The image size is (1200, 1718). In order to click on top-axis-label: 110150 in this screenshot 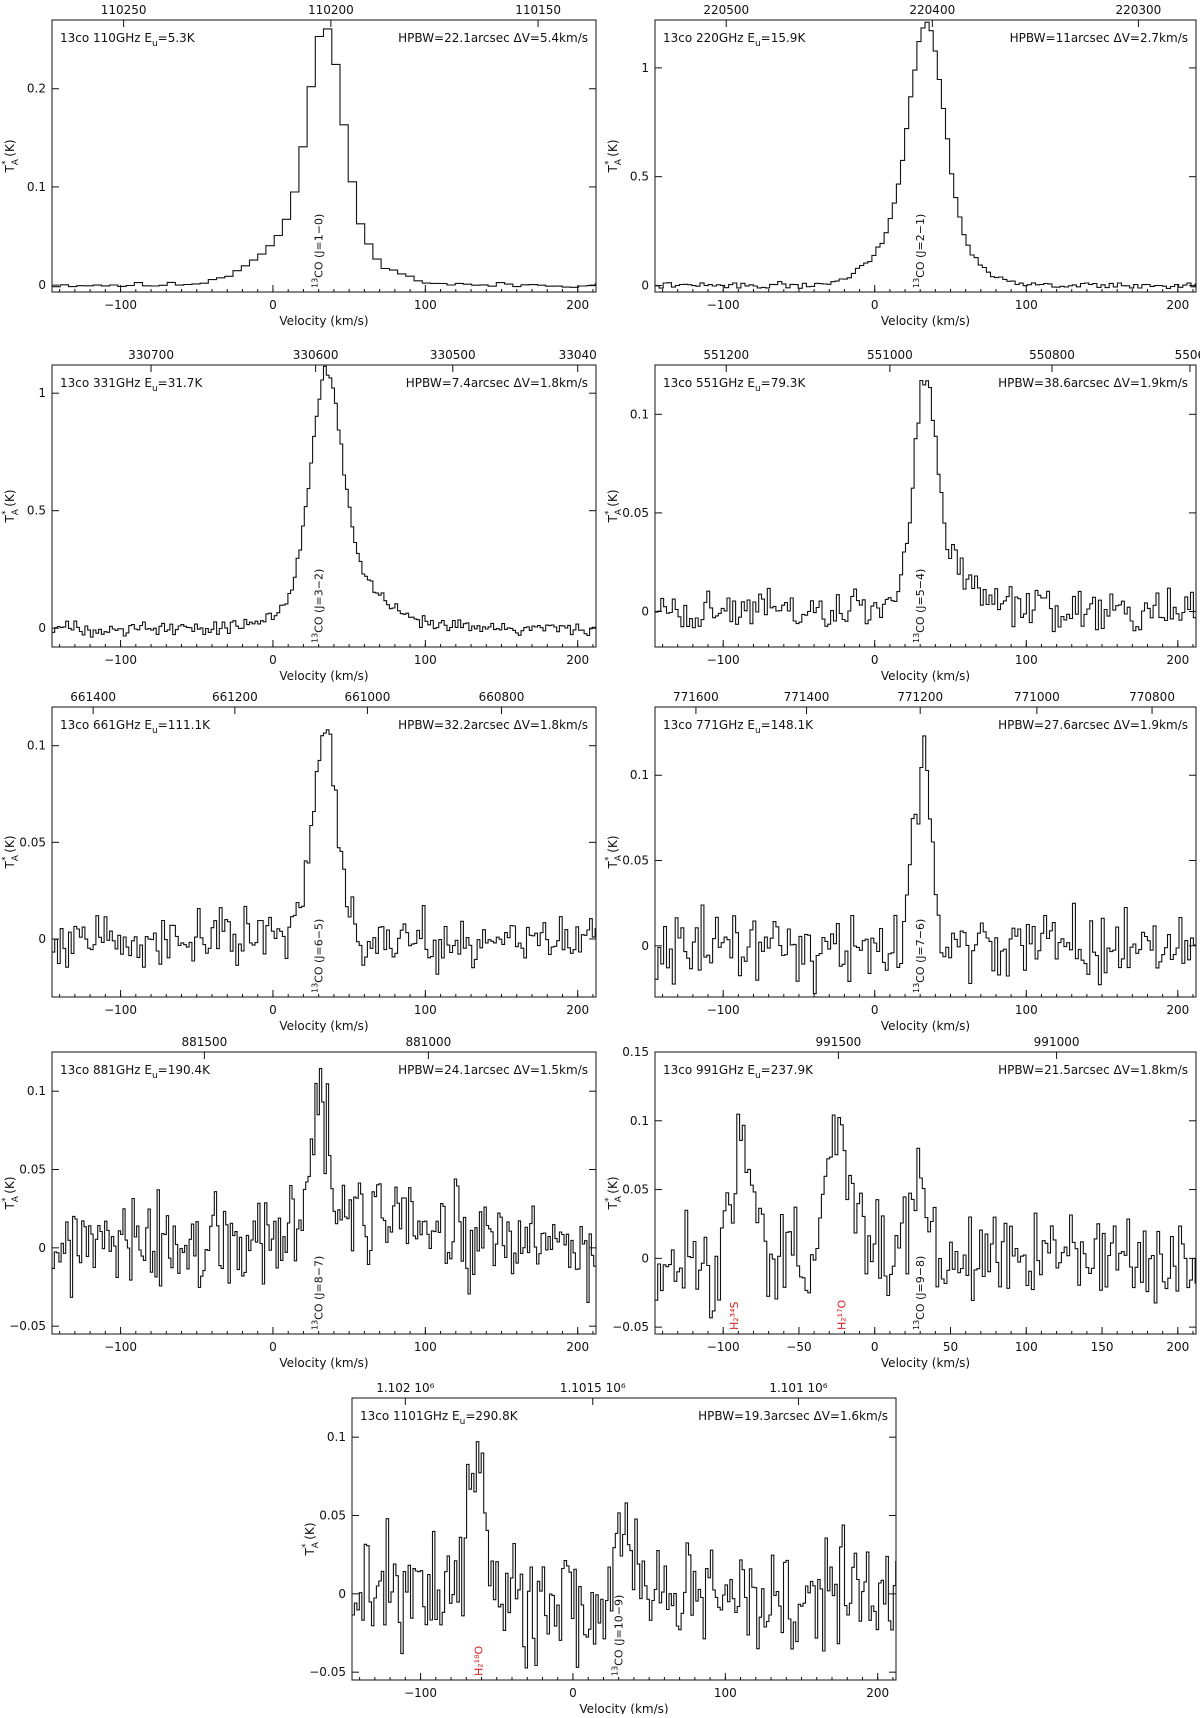, I will do `click(538, 10)`.